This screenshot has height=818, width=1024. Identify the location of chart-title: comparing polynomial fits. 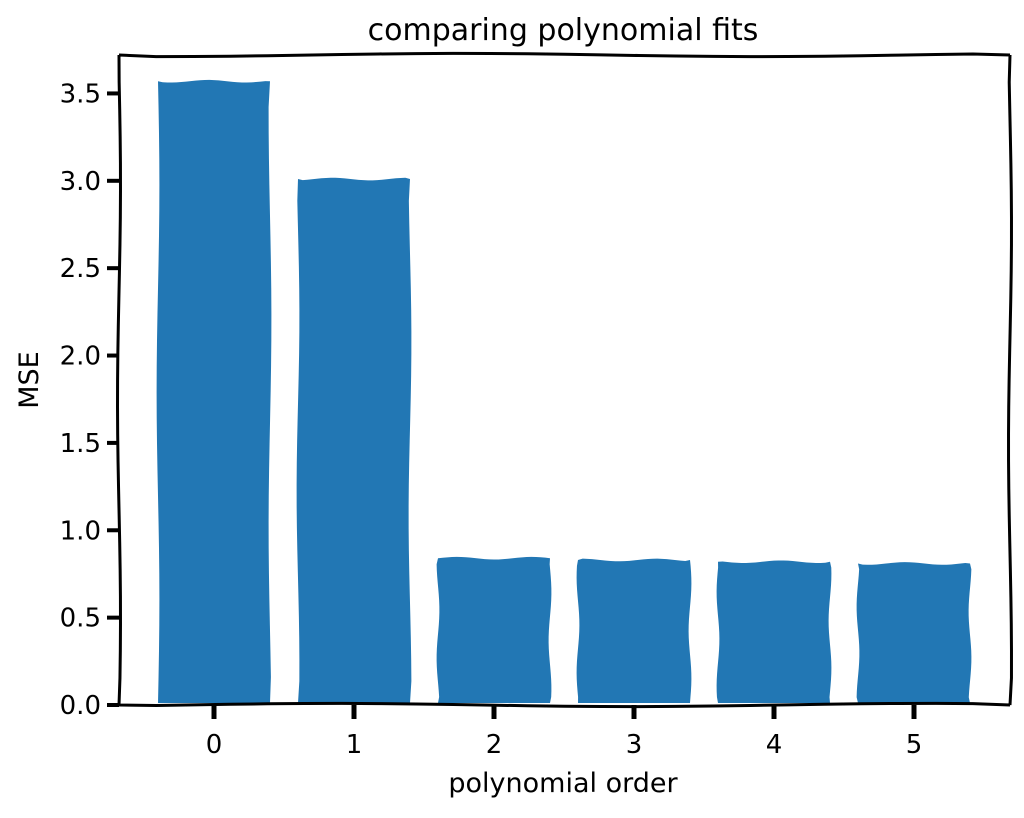
(563, 30).